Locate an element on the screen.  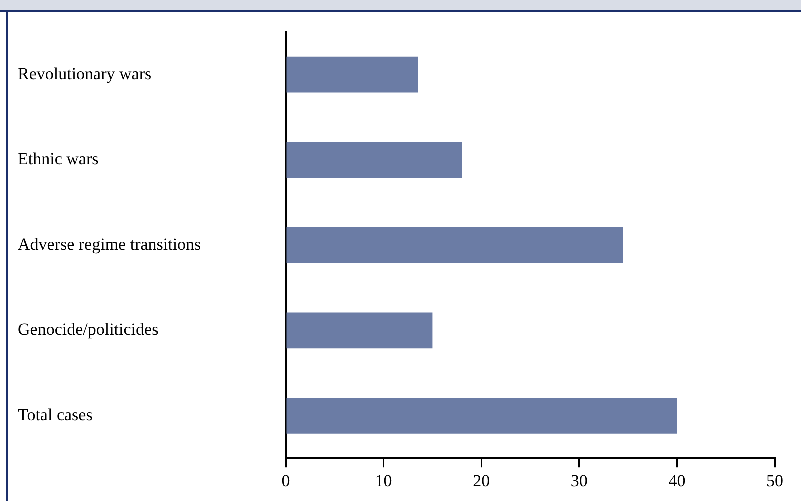
y-tick-label: Genocide/politicides is located at coordinates (88, 330).